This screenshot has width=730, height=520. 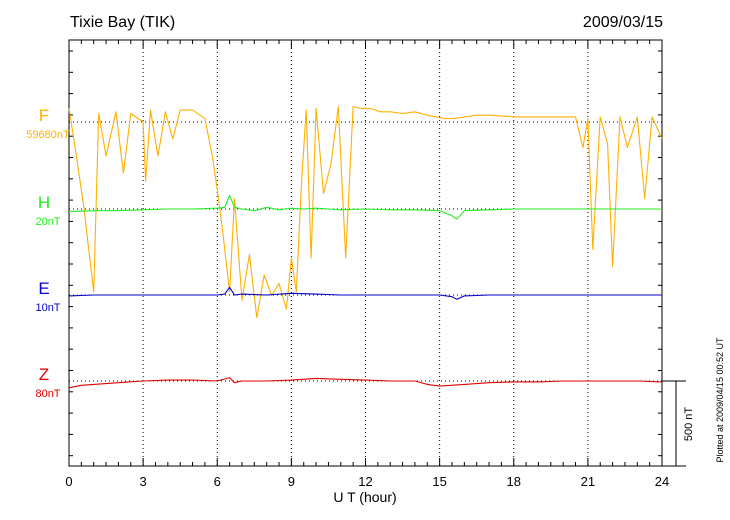 I want to click on channel-name-F: F, so click(x=44, y=115).